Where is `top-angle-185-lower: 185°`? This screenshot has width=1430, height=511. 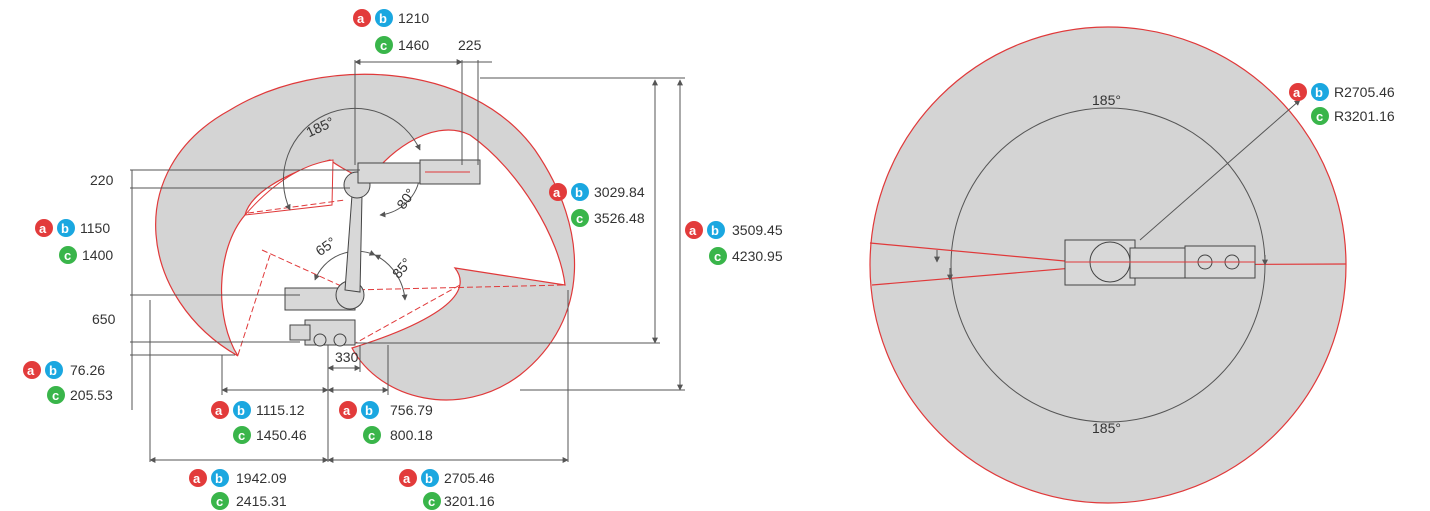
top-angle-185-lower: 185° is located at coordinates (1106, 428).